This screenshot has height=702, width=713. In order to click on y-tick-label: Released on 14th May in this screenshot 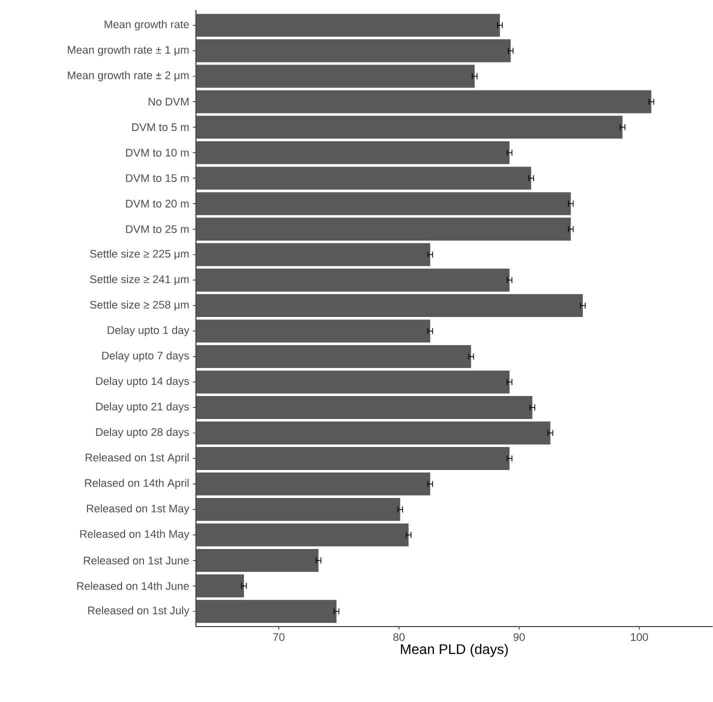, I will do `click(135, 535)`.